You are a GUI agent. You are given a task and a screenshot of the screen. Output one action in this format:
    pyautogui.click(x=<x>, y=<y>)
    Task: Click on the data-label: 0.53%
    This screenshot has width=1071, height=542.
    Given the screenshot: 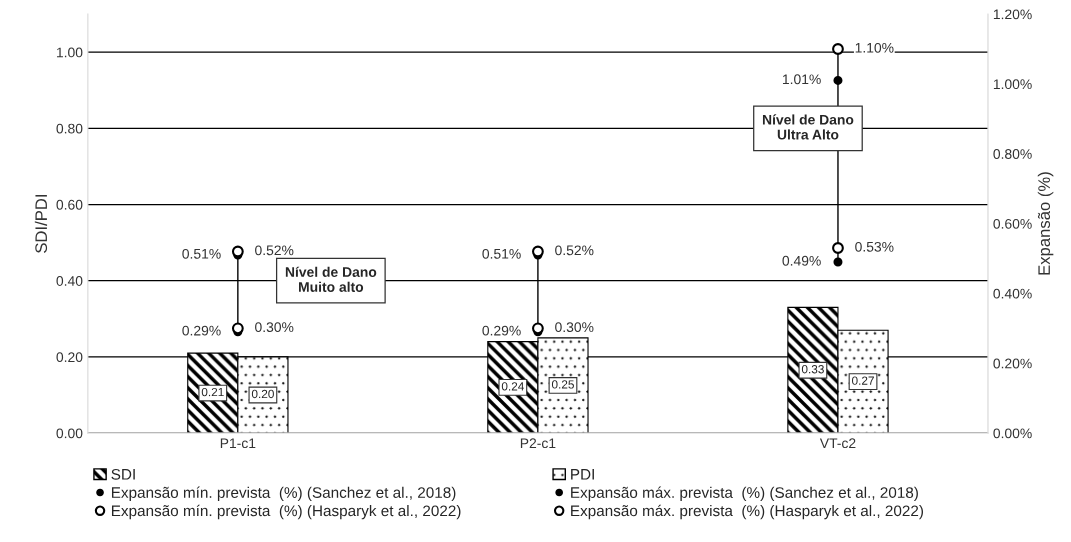 What is the action you would take?
    pyautogui.click(x=874, y=246)
    